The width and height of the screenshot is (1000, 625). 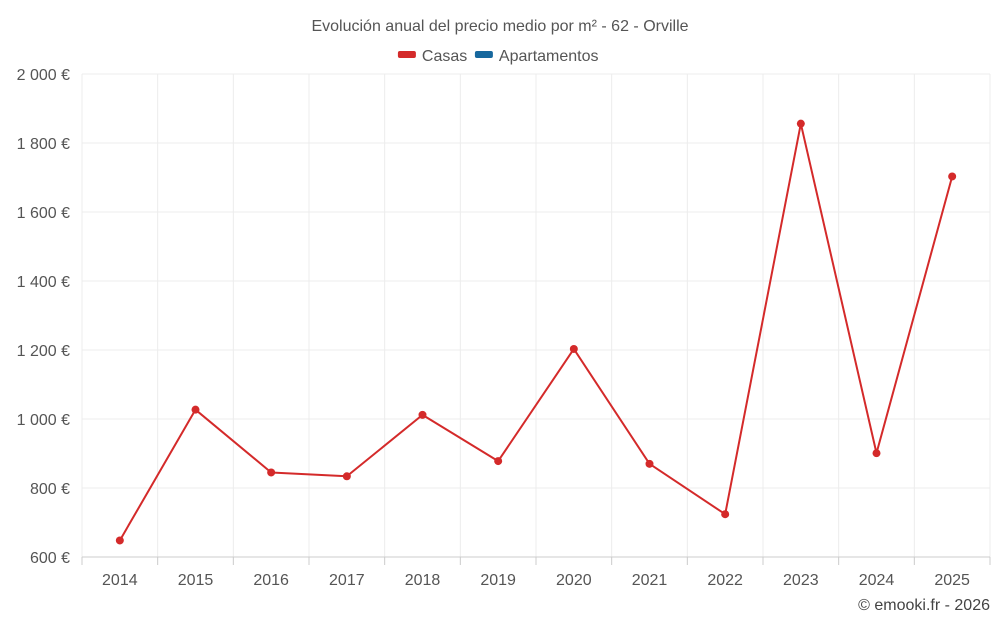 What do you see at coordinates (50, 489) in the screenshot?
I see `y-tick-label: 800 €` at bounding box center [50, 489].